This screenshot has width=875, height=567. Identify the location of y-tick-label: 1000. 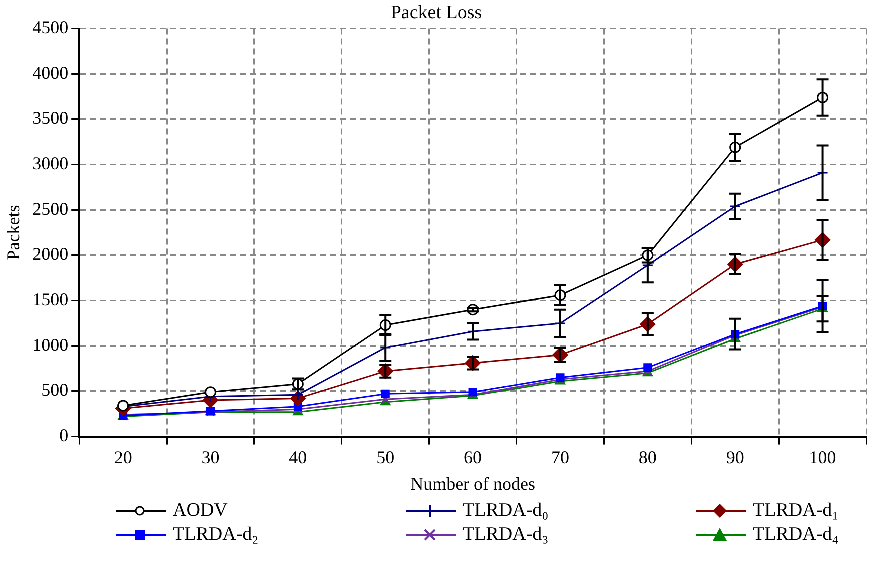
(50, 344).